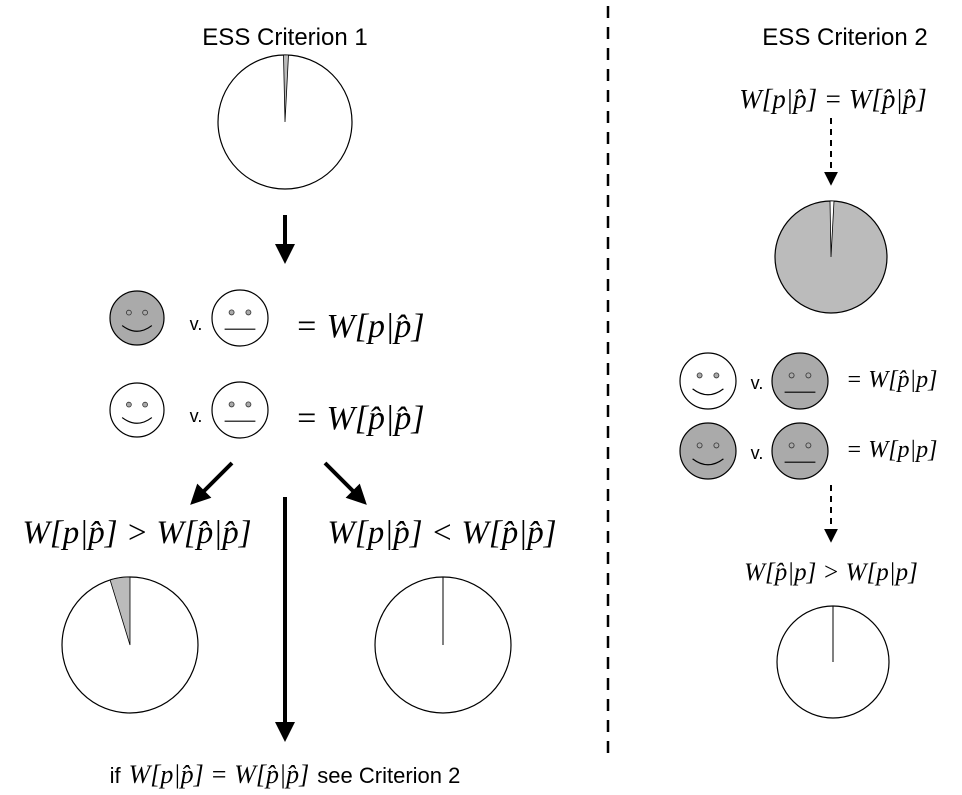 The height and width of the screenshot is (795, 962). Describe the element at coordinates (844, 37) in the screenshot. I see `title: ESS Criterion 2` at that location.